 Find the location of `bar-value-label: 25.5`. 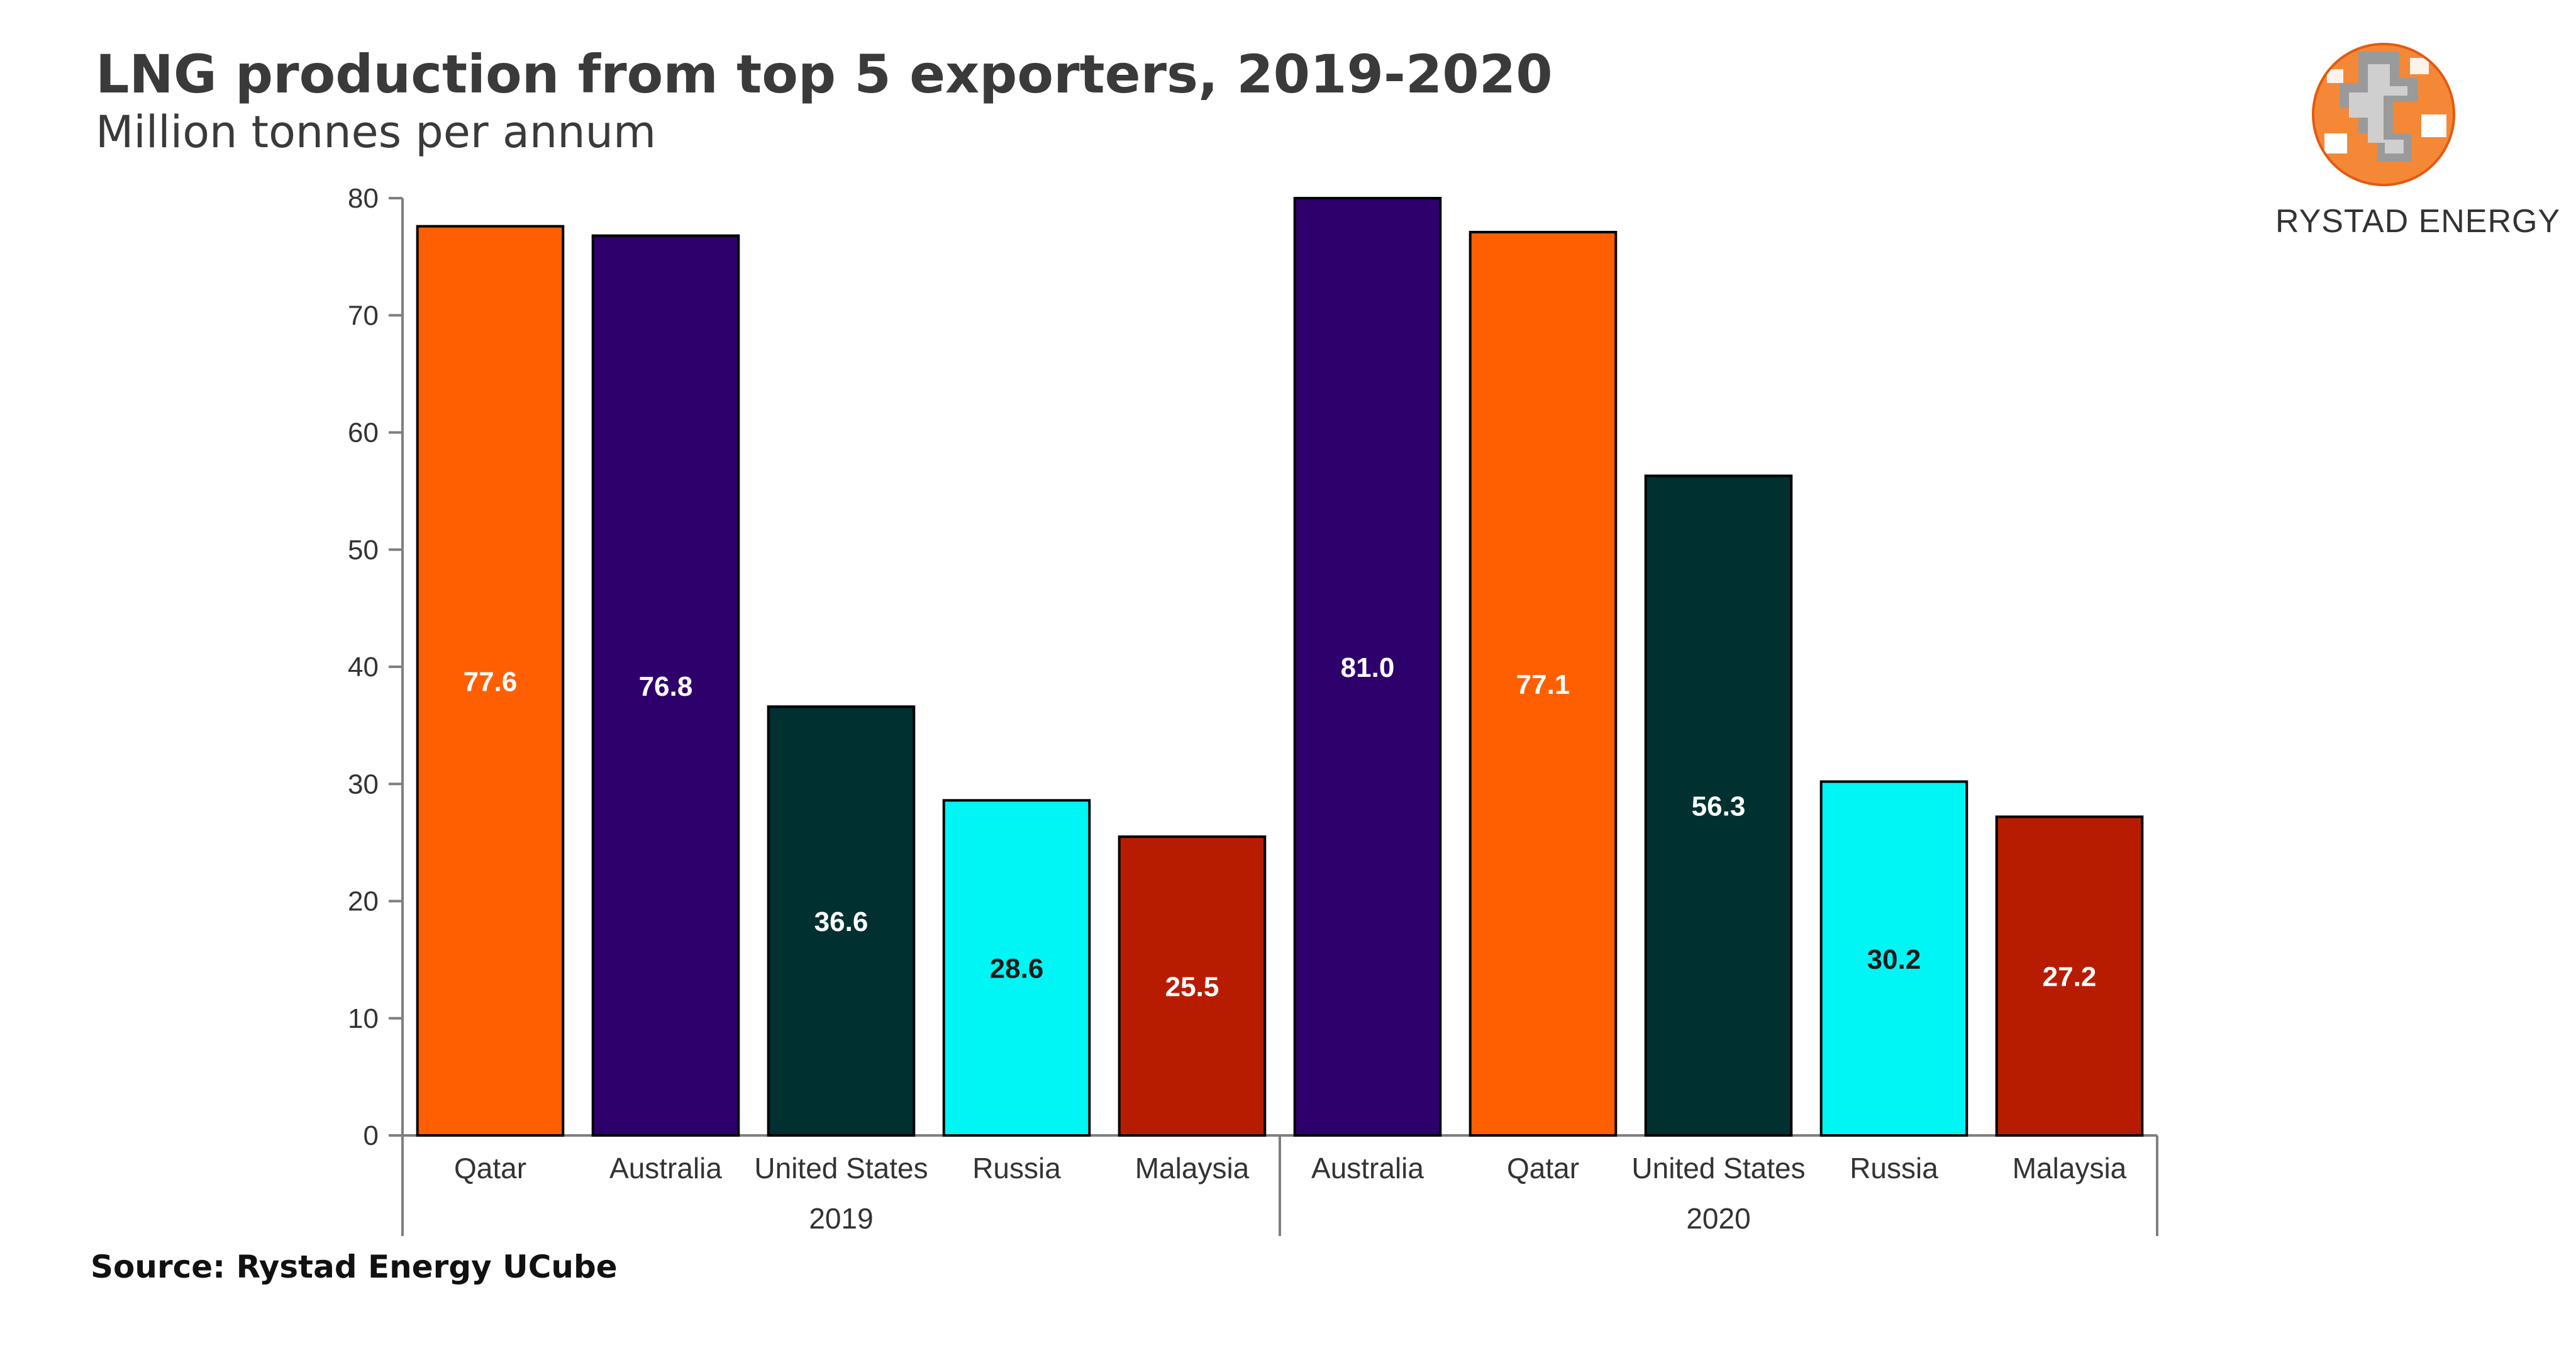

bar-value-label: 25.5 is located at coordinates (1192, 987).